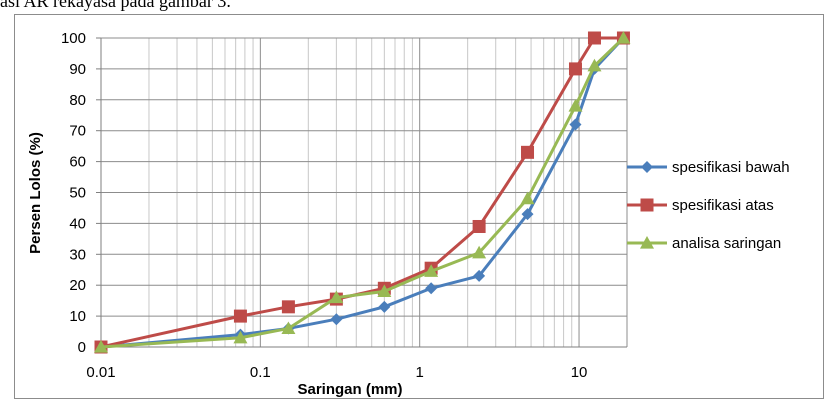 This screenshot has width=826, height=401. What do you see at coordinates (579, 372) in the screenshot?
I see `x-tick-label: 10` at bounding box center [579, 372].